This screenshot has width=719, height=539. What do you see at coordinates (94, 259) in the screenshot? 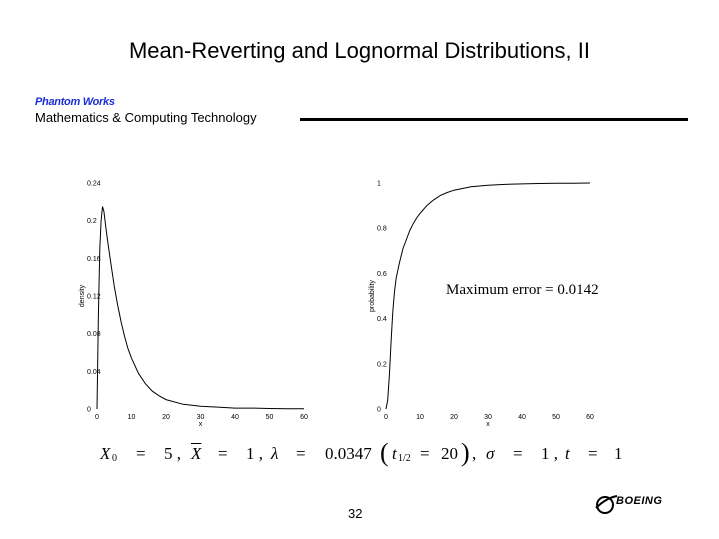
I see `y-tick-label: 0.16` at bounding box center [94, 259].